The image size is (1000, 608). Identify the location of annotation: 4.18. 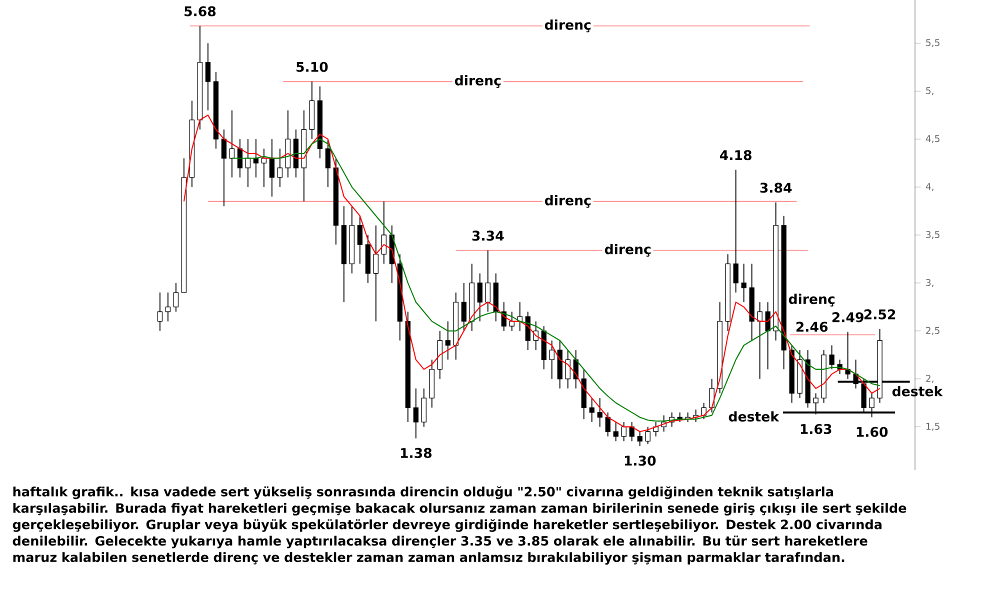
(736, 155).